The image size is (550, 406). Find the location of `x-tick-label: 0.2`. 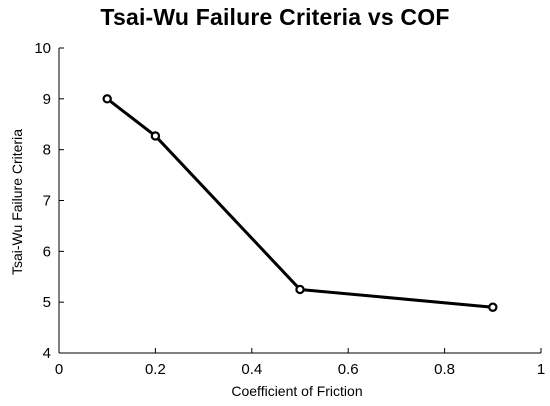

x-tick-label: 0.2 is located at coordinates (155, 369).